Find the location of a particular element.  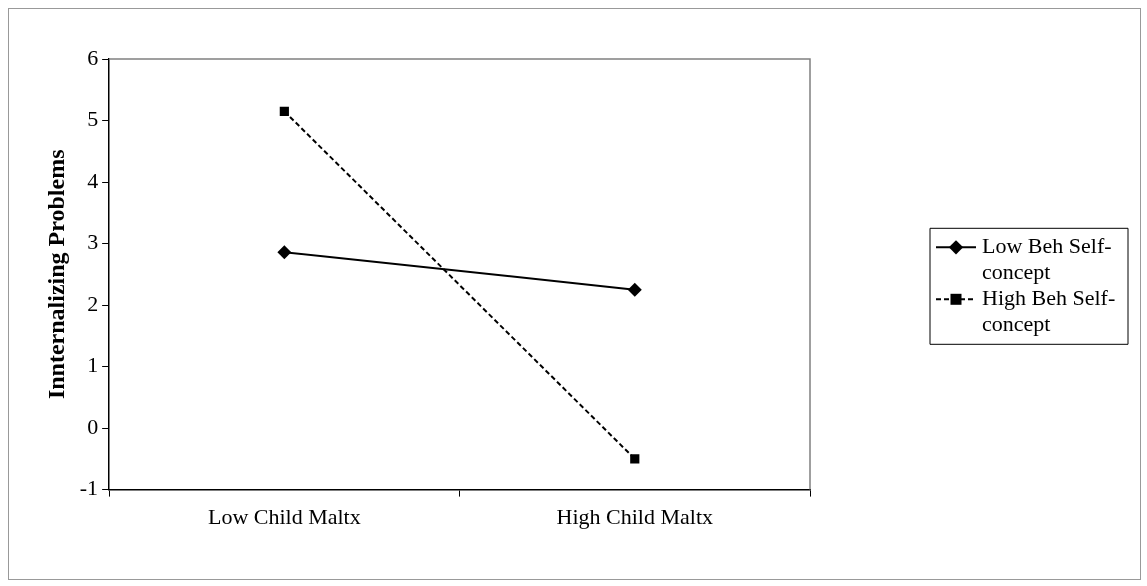

y-tick-label: 2 is located at coordinates (93, 303).